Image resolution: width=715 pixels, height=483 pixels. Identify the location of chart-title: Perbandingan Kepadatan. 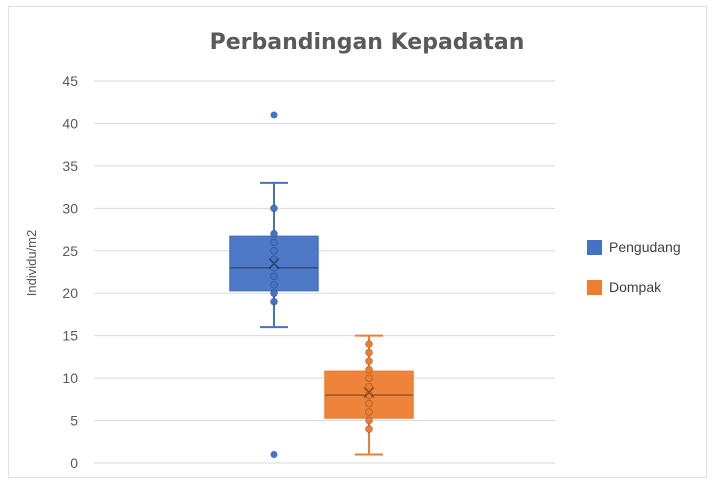
(367, 42).